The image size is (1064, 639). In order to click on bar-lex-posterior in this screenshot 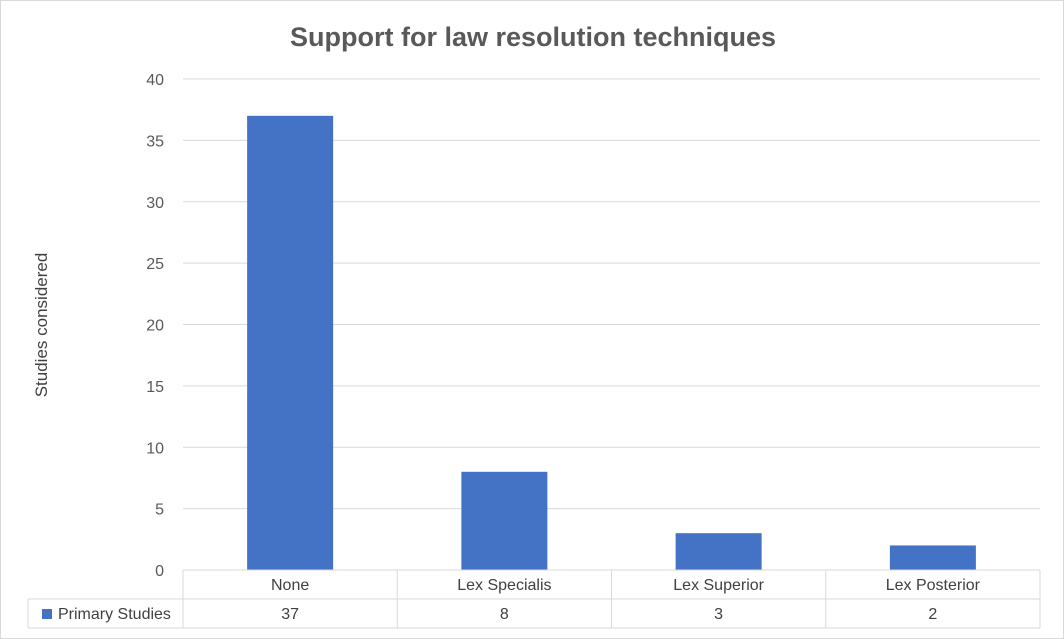, I will do `click(932, 557)`.